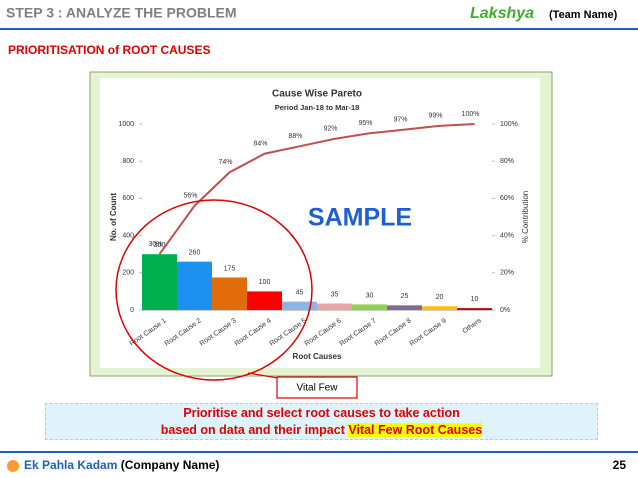 This screenshot has height=478, width=638. Describe the element at coordinates (507, 198) in the screenshot. I see `y2-tick-label: 60%` at that location.